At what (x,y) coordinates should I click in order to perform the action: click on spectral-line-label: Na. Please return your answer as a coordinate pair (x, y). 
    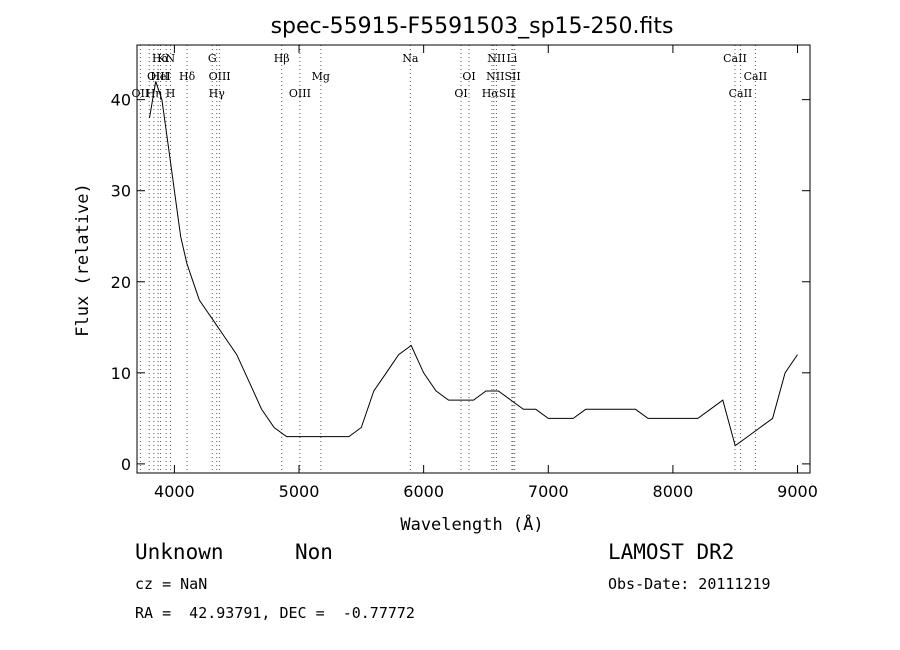
    Looking at the image, I should click on (410, 58).